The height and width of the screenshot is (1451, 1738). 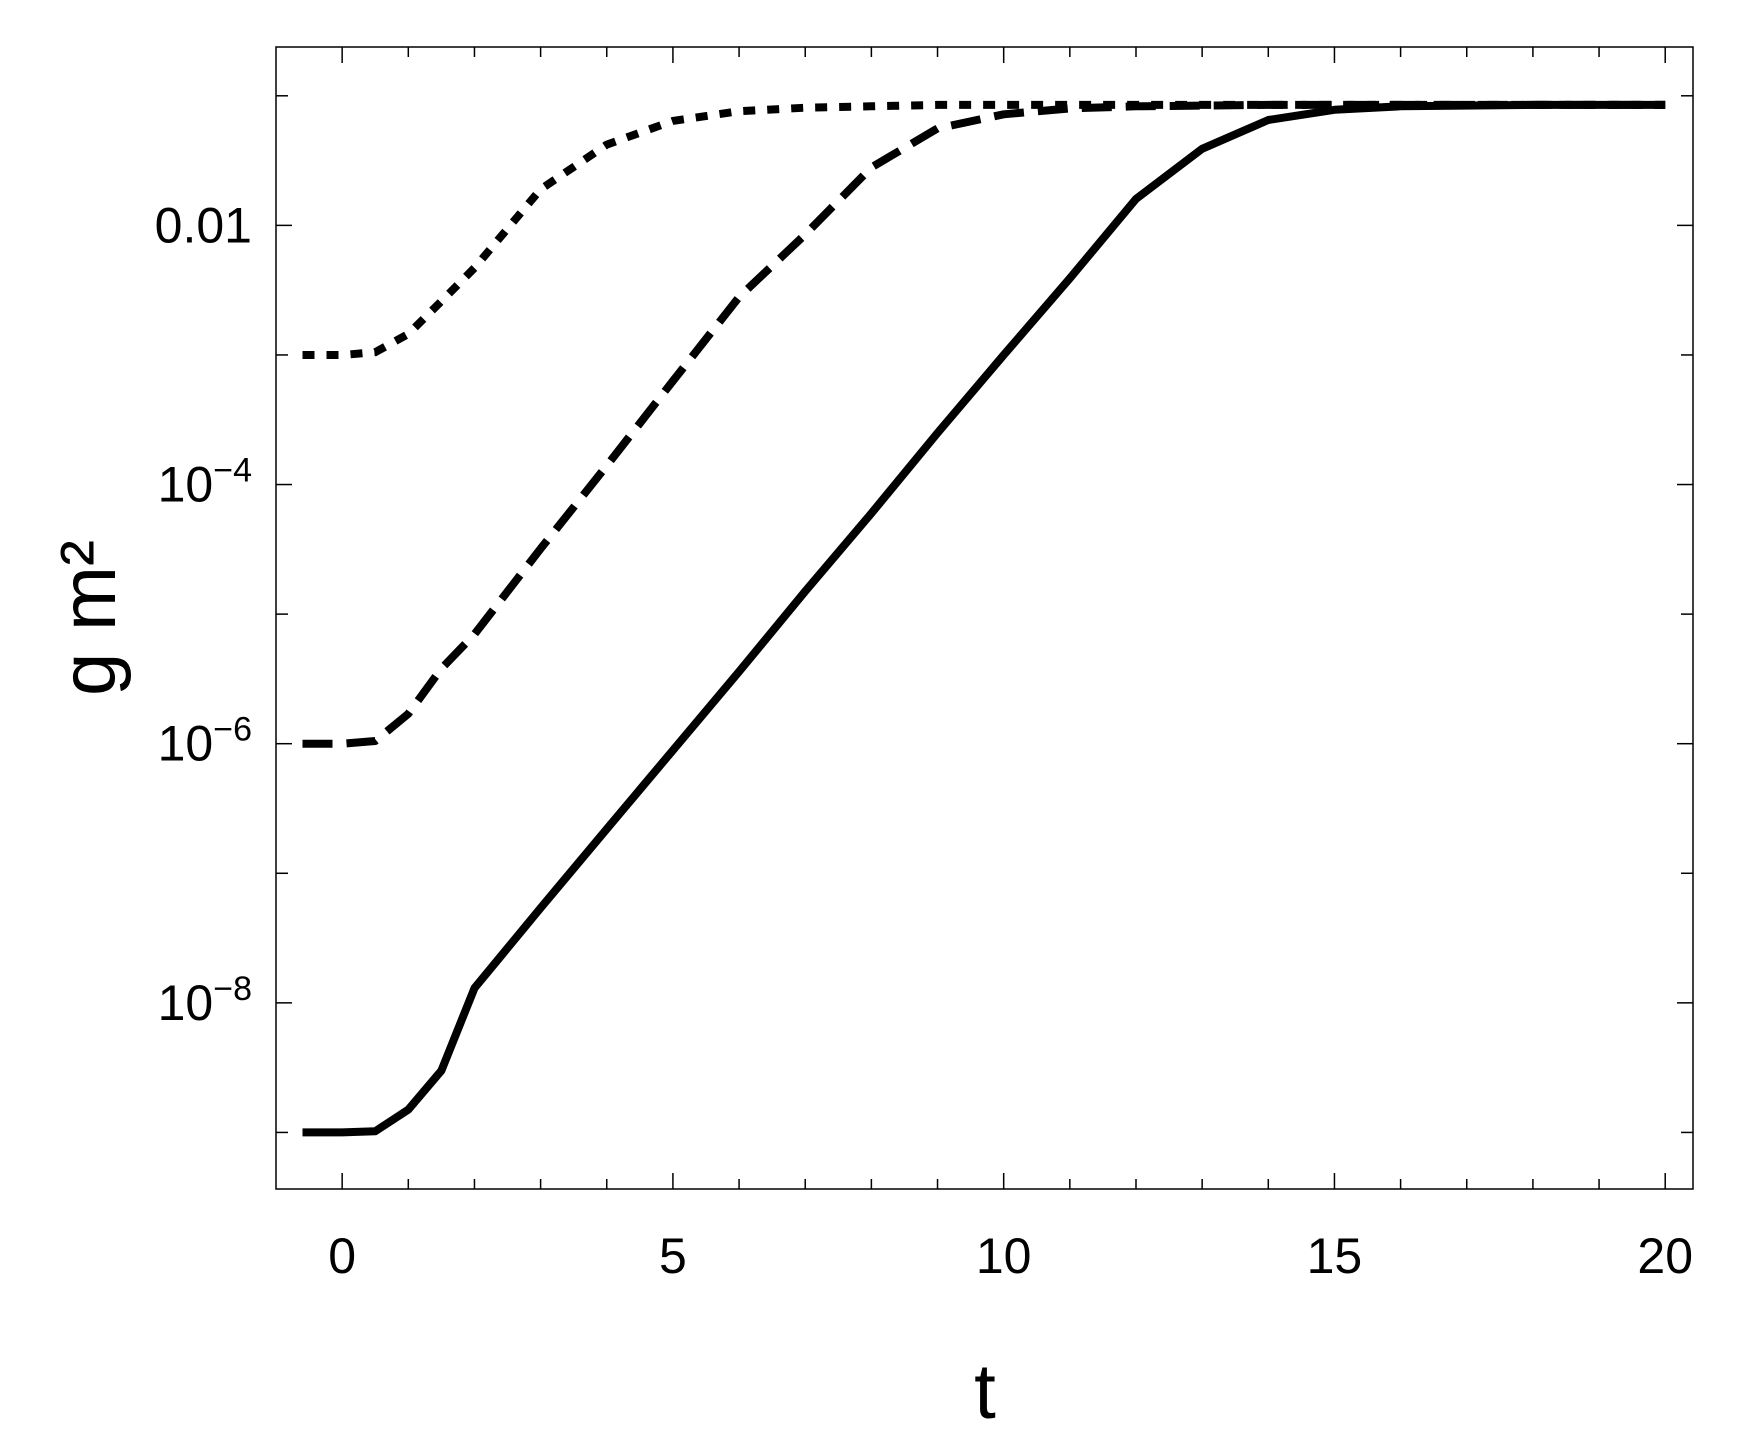 I want to click on x-tick-label: 0, so click(x=342, y=1256).